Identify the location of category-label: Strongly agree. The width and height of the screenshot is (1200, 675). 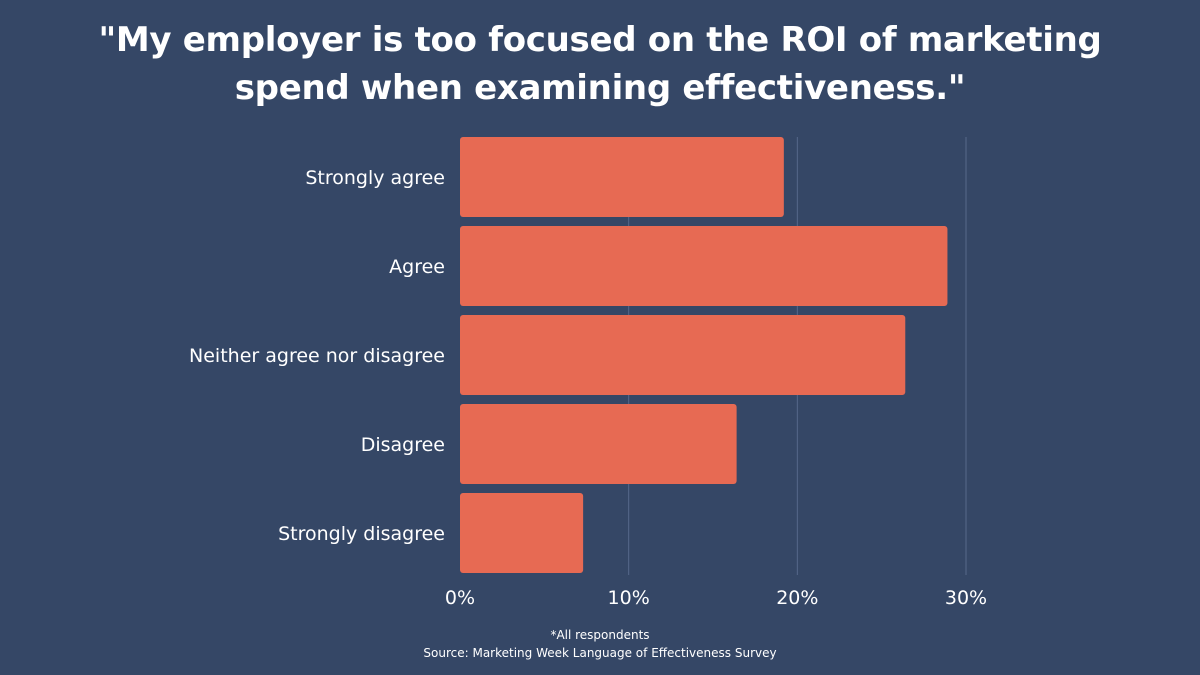
(375, 178).